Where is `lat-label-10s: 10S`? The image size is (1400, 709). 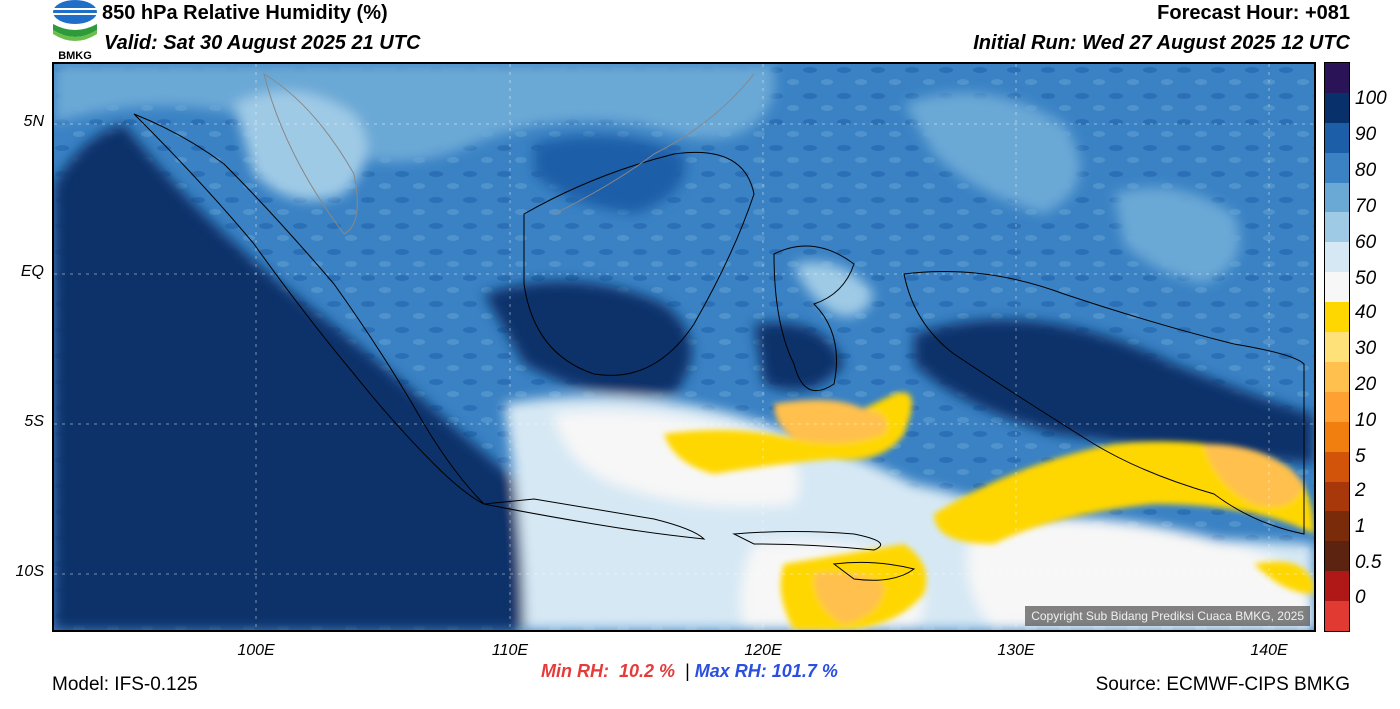 lat-label-10s: 10S is located at coordinates (29, 571).